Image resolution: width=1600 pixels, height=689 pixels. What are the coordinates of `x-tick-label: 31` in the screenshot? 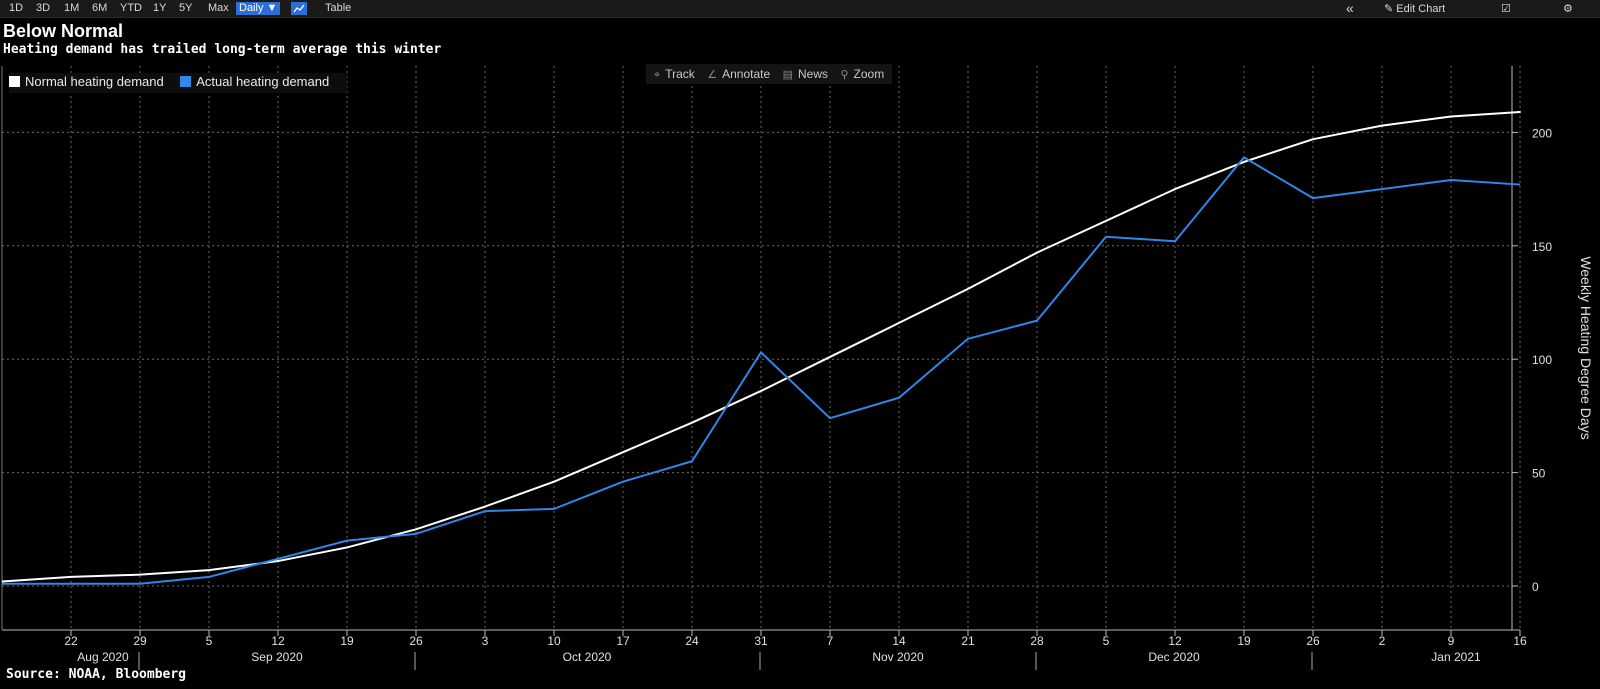 It's located at (761, 641).